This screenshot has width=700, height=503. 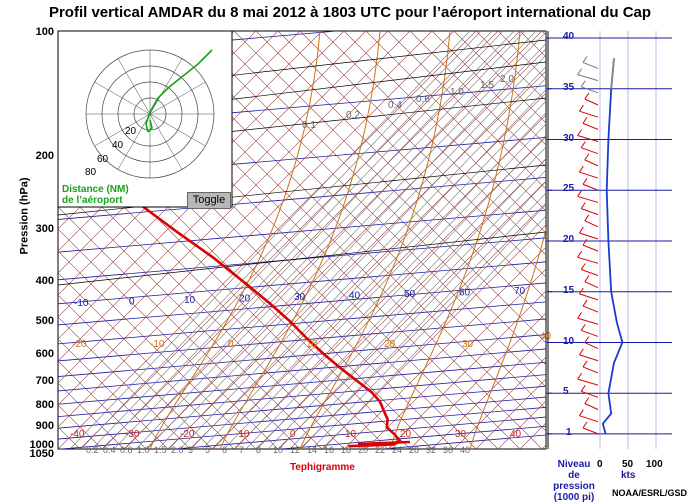 What do you see at coordinates (126, 450) in the screenshot?
I see `mixing-ratio-bottom-label: 0.6` at bounding box center [126, 450].